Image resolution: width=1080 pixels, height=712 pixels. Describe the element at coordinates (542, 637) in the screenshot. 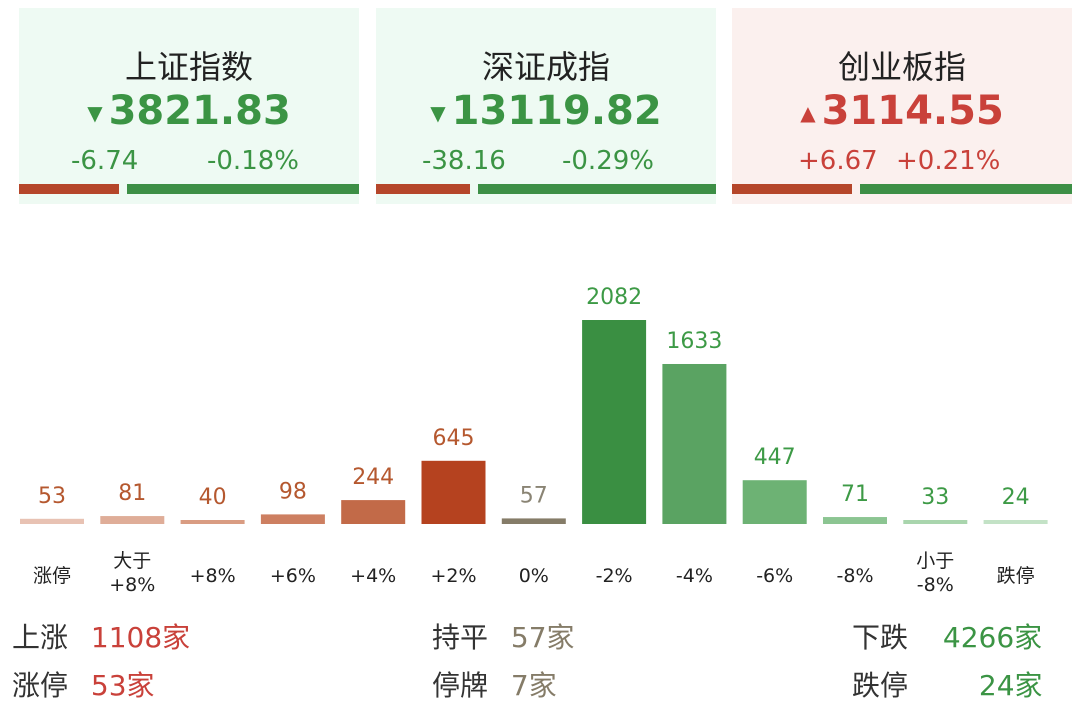

I see `stat-value: 57家` at that location.